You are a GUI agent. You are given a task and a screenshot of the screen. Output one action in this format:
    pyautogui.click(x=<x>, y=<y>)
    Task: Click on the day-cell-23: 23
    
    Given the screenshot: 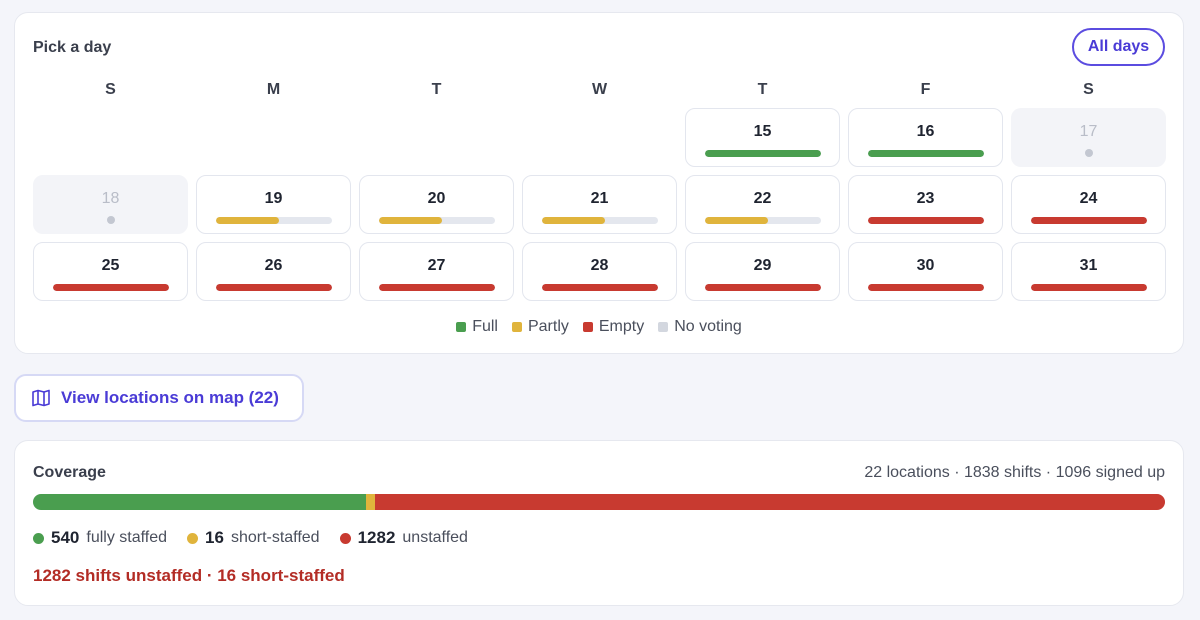 What is the action you would take?
    pyautogui.click(x=925, y=204)
    